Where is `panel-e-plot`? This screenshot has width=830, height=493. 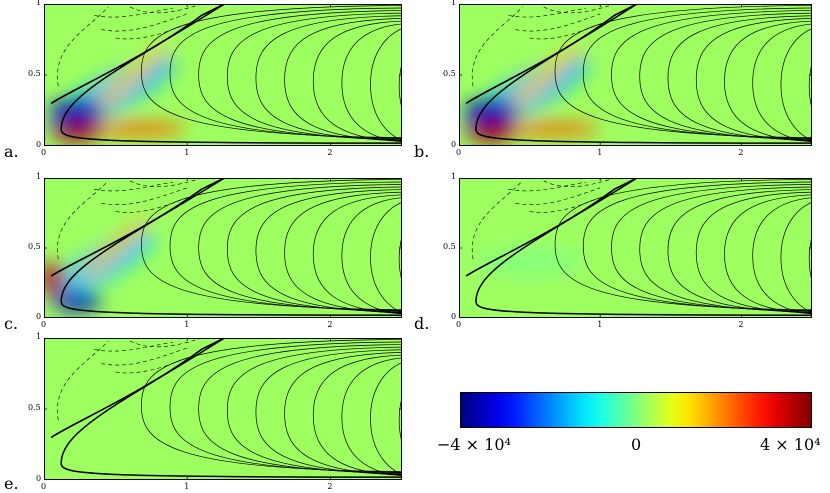 panel-e-plot is located at coordinates (223, 409).